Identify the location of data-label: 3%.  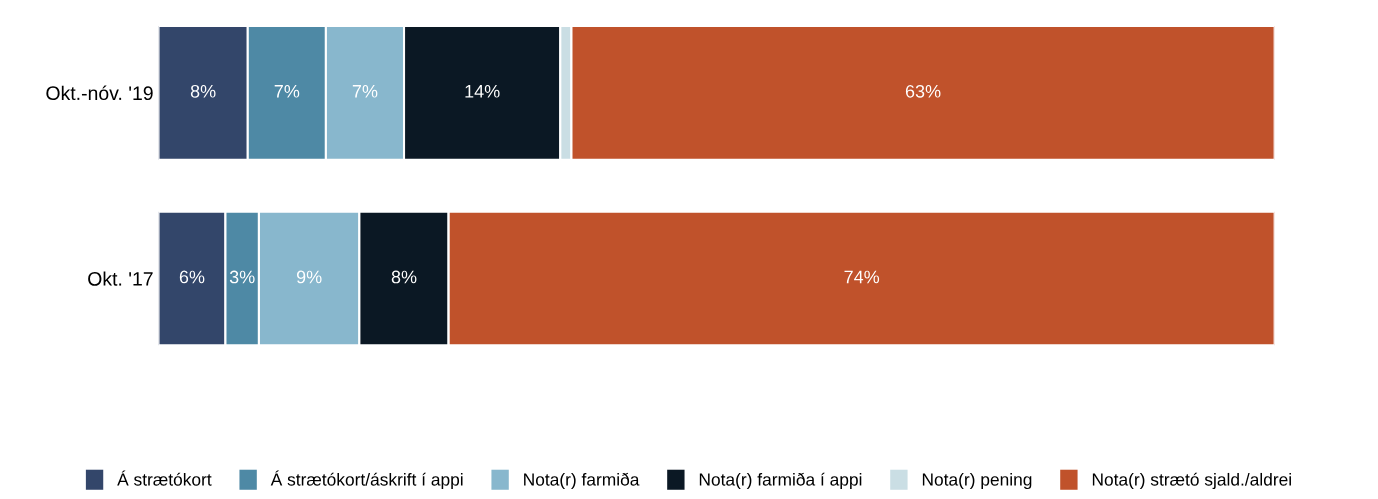
(242, 277).